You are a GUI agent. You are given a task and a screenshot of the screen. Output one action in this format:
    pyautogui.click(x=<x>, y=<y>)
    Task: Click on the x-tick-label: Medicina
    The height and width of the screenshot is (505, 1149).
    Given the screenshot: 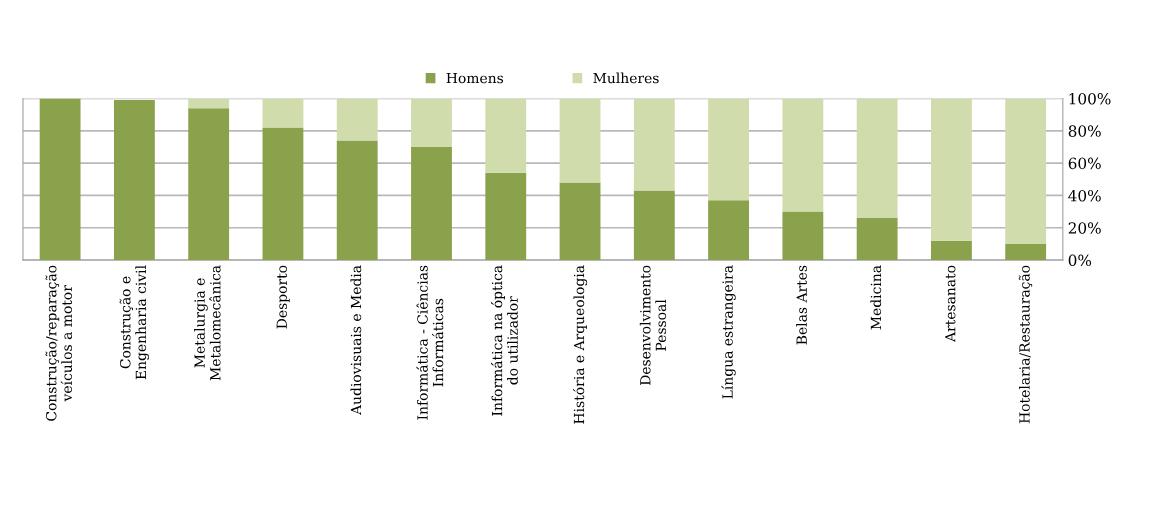 What is the action you would take?
    pyautogui.click(x=876, y=297)
    